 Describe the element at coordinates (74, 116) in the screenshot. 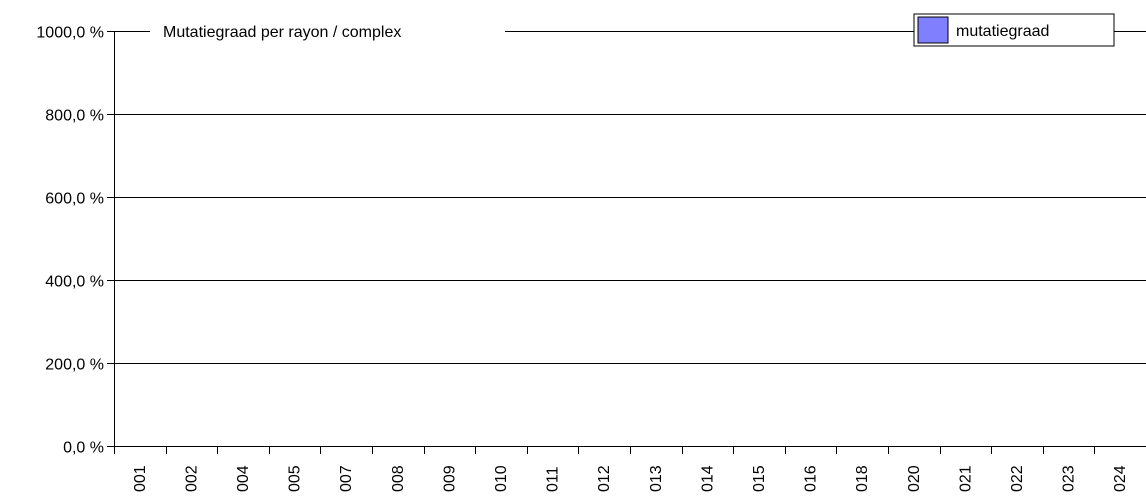

I see `y-tick-label: 800,0 %` at that location.